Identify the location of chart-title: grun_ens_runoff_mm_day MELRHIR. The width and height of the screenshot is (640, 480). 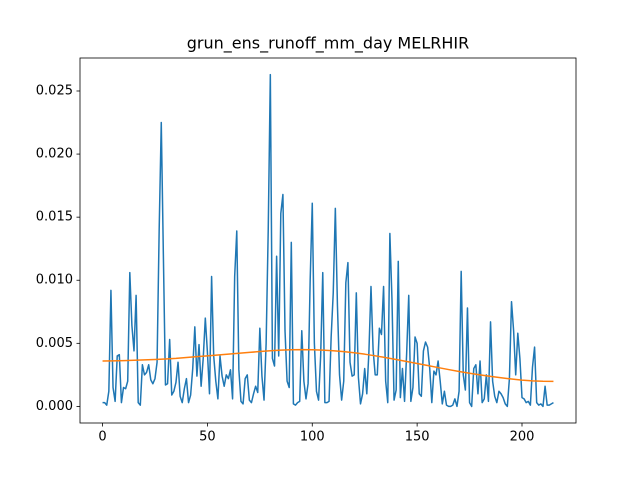
(328, 44).